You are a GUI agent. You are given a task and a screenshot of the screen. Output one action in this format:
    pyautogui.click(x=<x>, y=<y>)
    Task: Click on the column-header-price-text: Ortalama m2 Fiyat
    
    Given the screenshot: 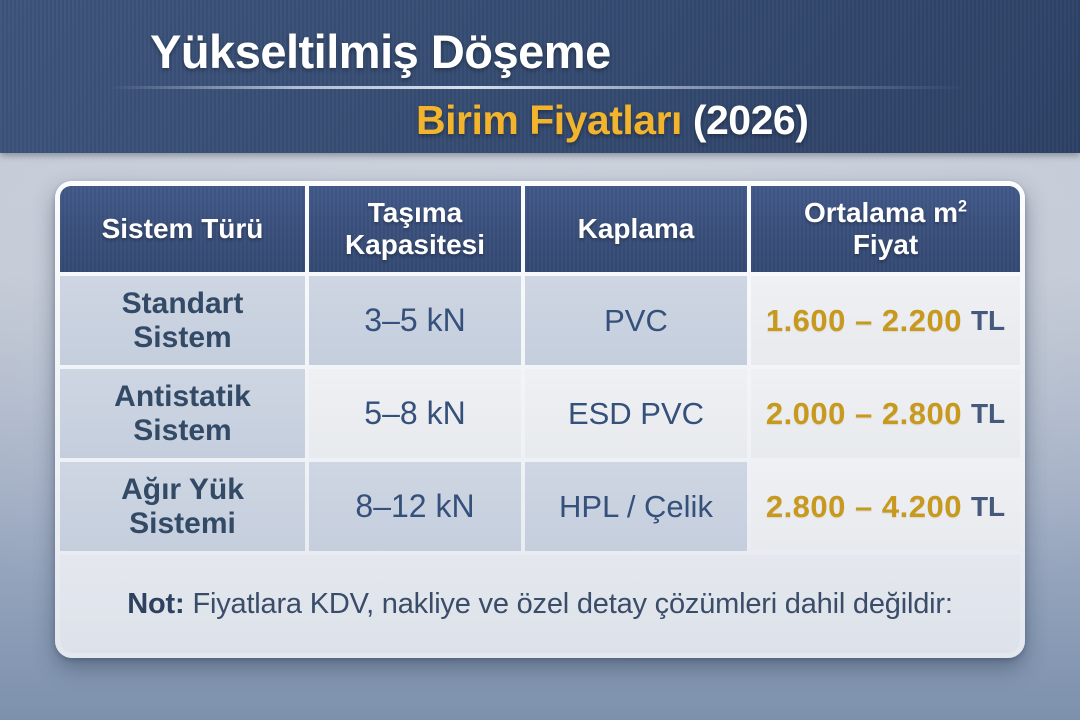 What is the action you would take?
    pyautogui.click(x=885, y=228)
    